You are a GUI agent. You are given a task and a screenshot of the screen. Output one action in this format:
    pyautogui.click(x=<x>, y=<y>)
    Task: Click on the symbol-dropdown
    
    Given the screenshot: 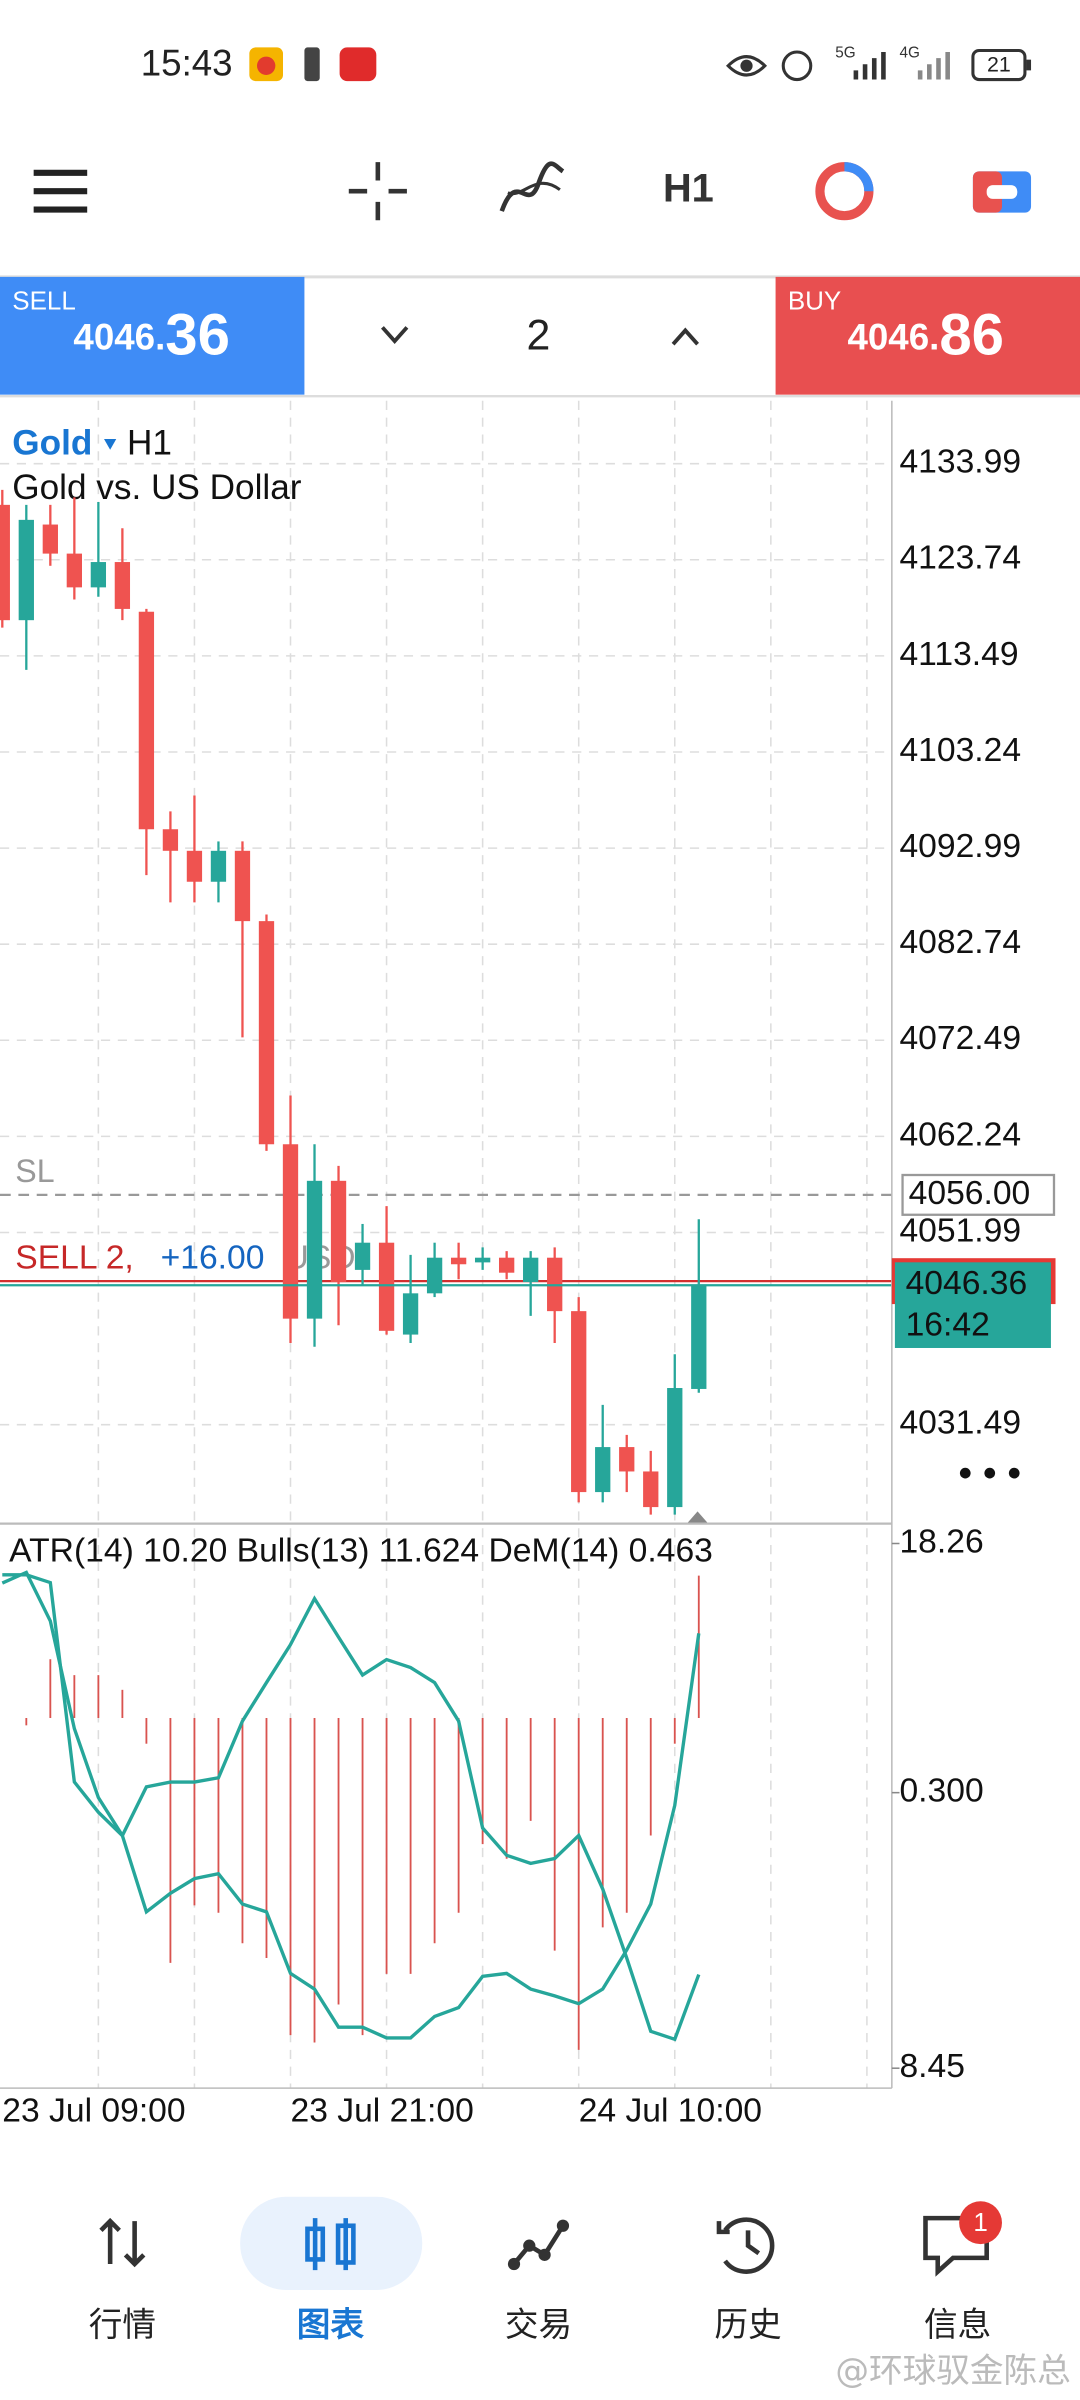 What is the action you would take?
    pyautogui.click(x=110, y=444)
    